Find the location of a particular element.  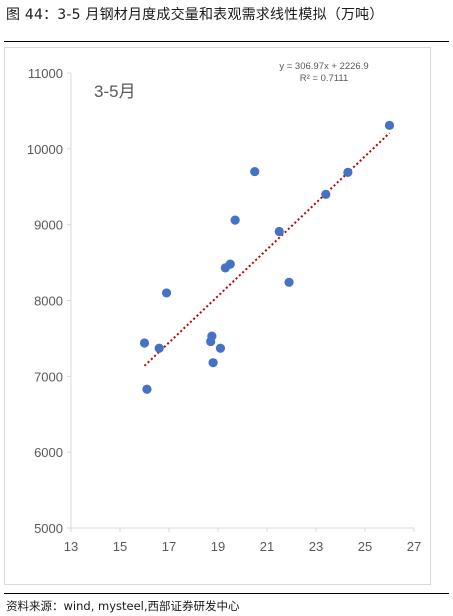

x-tick-label: 23 is located at coordinates (316, 546).